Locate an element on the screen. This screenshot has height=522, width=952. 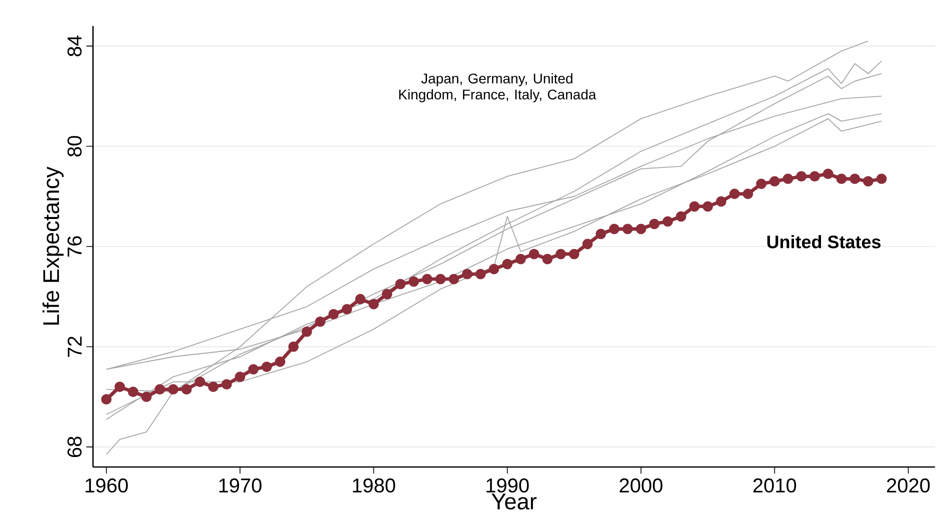
x-axis-title: Year is located at coordinates (514, 502).